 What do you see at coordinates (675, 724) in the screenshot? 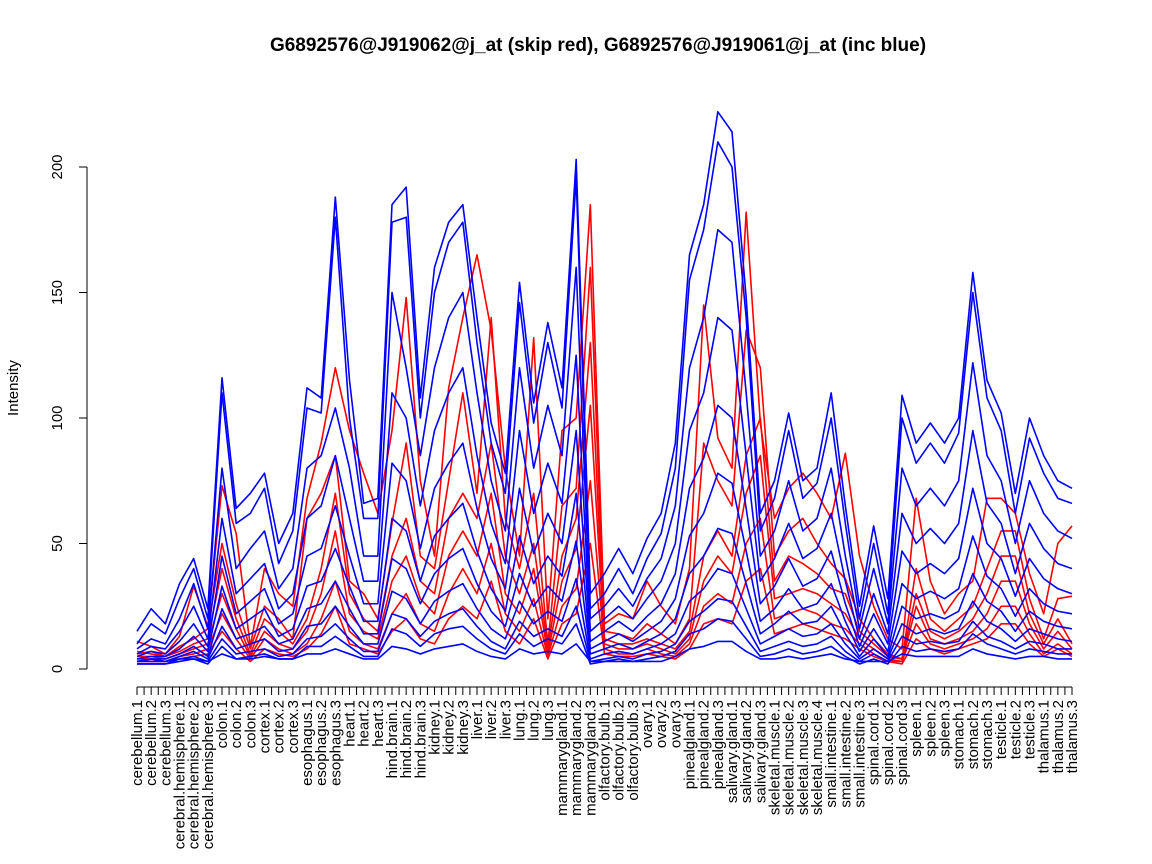
I see `x-tick-label: ovary.3` at bounding box center [675, 724].